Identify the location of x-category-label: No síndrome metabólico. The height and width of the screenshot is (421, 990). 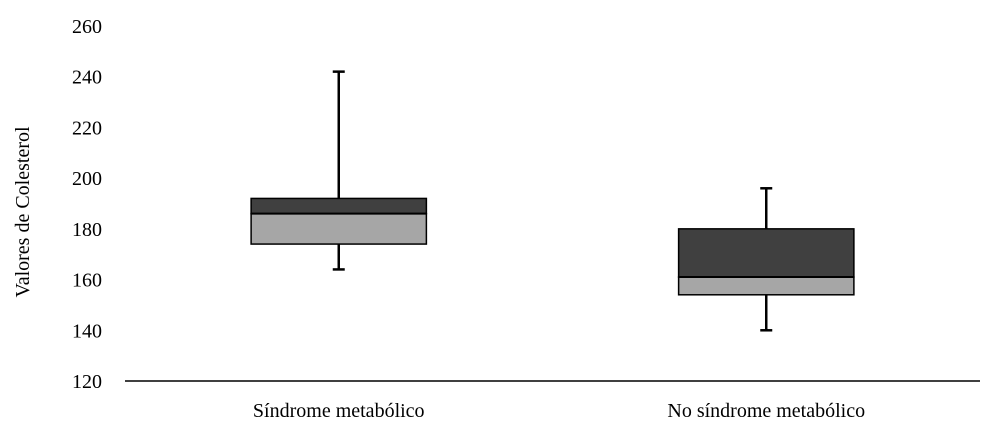
(766, 410).